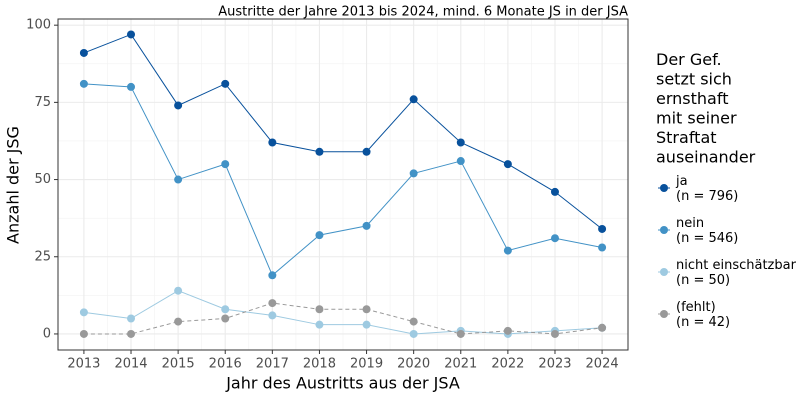  I want to click on x-tick-label: 2013, so click(83, 364).